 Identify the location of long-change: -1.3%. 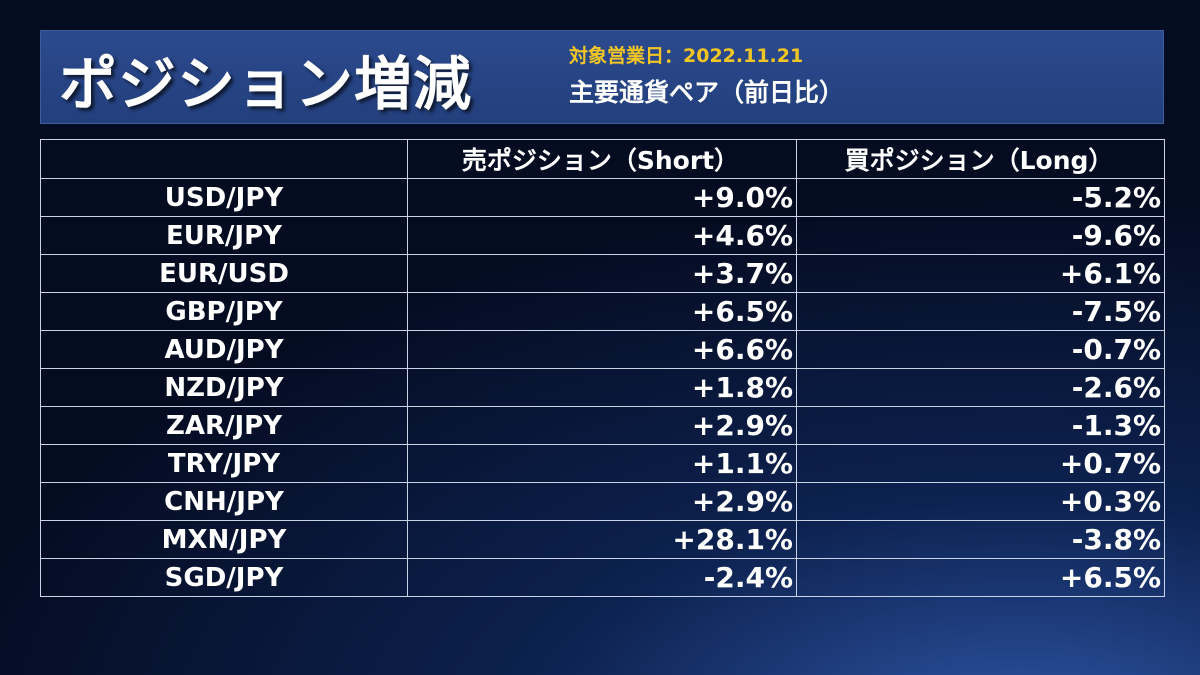
(980, 425).